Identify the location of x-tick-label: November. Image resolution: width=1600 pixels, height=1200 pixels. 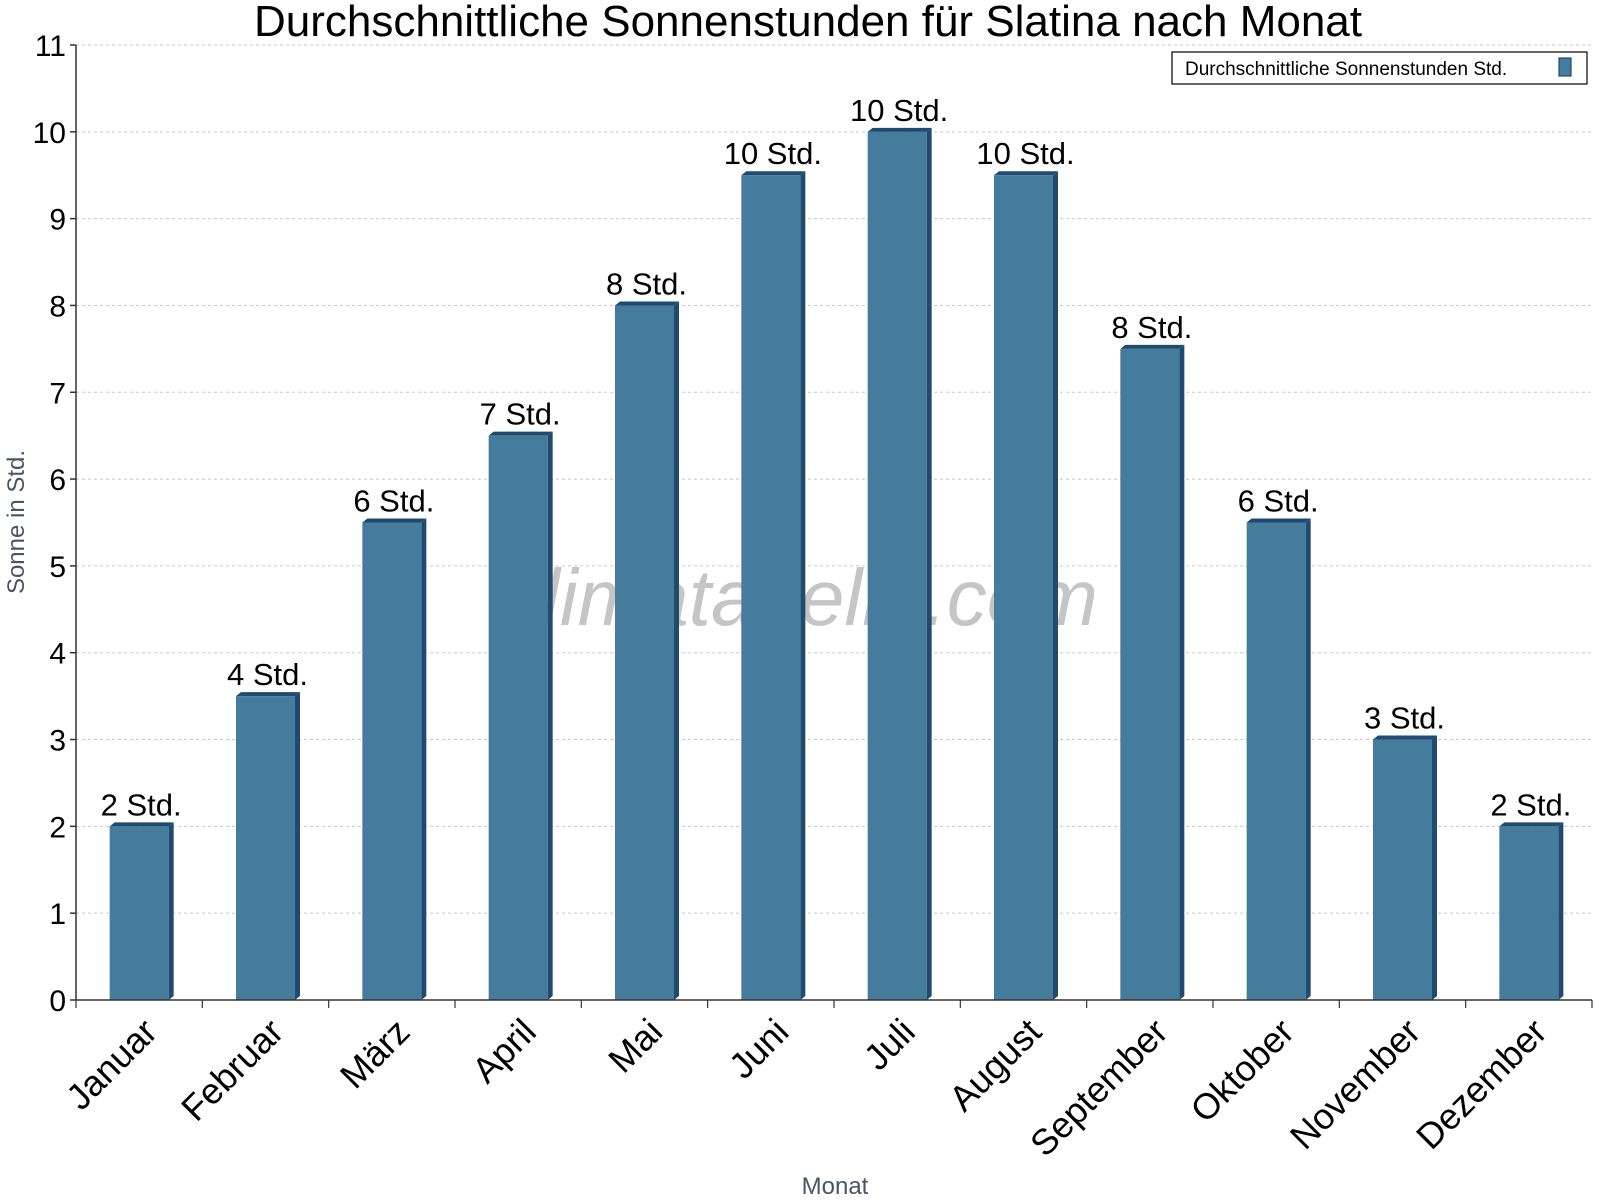
(1355, 1084).